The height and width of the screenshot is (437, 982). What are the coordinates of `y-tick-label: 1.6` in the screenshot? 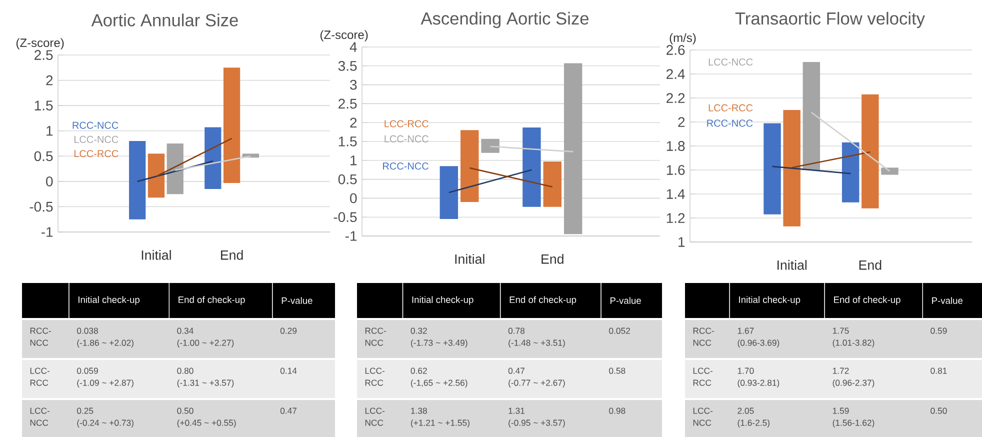 It's located at (675, 170).